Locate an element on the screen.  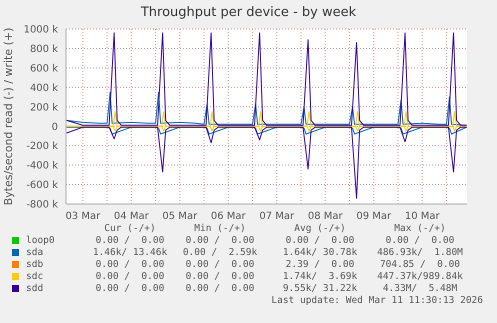
x-tick-label: 08 Mar is located at coordinates (326, 216).